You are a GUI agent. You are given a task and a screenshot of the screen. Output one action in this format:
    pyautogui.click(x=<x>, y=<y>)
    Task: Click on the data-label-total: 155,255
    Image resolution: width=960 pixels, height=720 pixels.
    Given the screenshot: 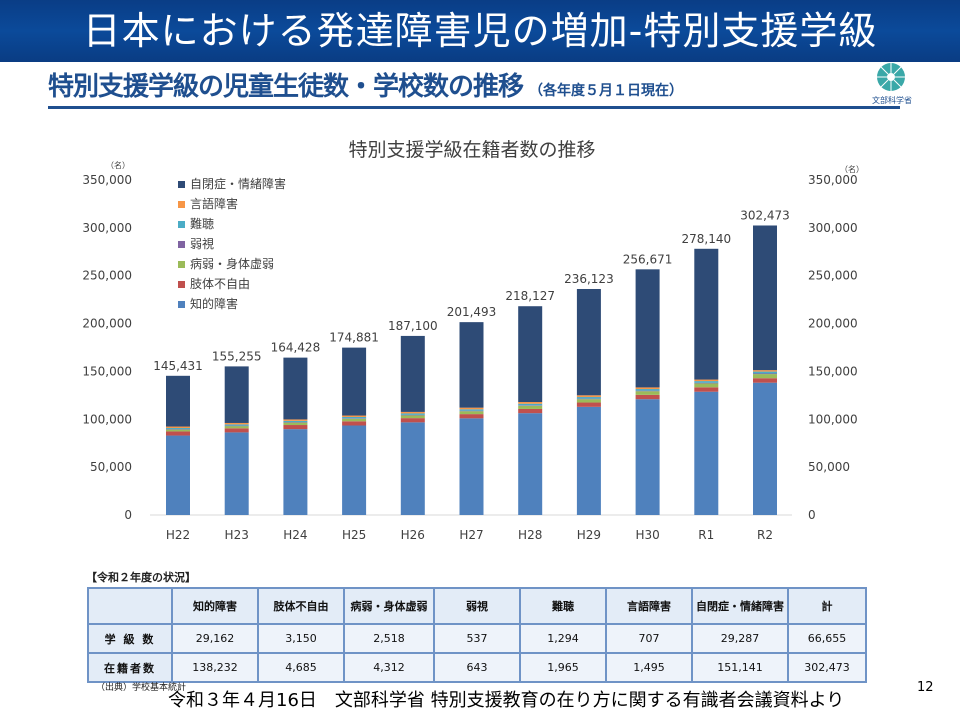 What is the action you would take?
    pyautogui.click(x=237, y=356)
    